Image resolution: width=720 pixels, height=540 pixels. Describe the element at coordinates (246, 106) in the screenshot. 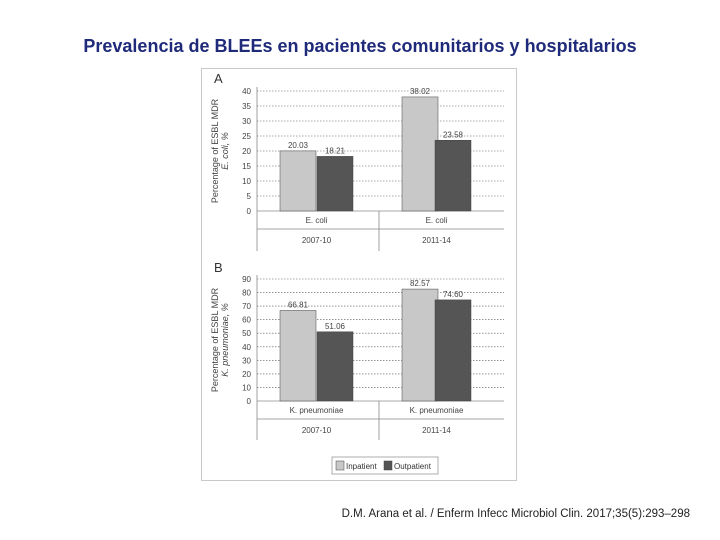

I see `panel-a-ytick-label: 35` at that location.